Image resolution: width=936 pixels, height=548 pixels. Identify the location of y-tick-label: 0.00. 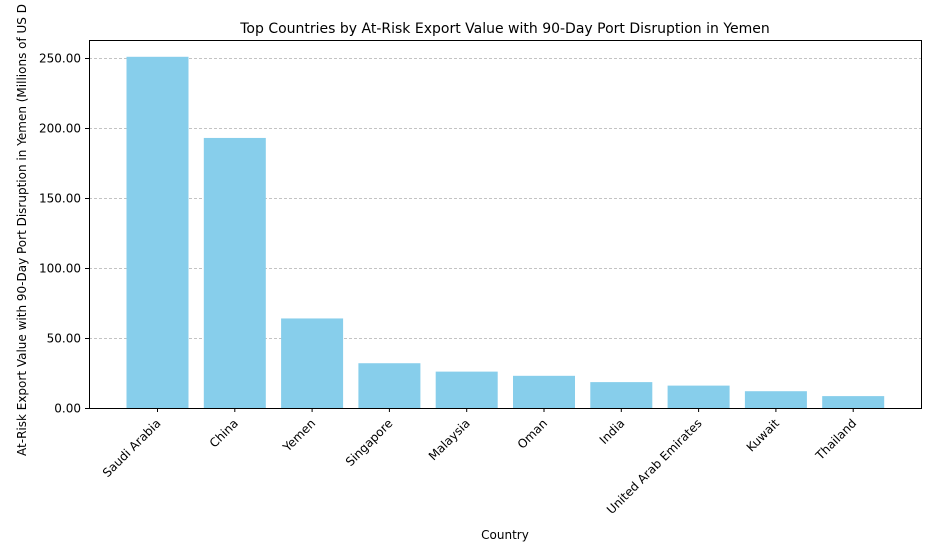
(67, 409).